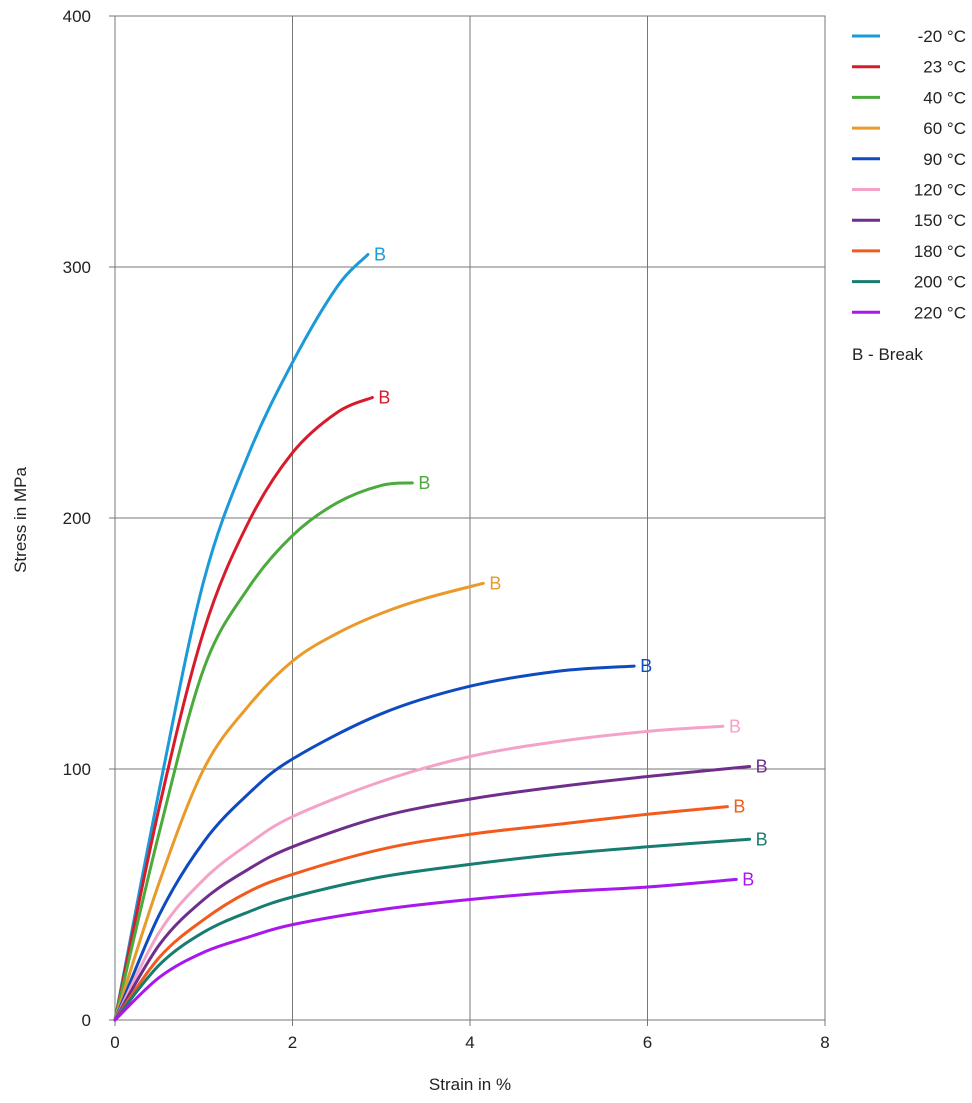 Image resolution: width=972 pixels, height=1103 pixels. What do you see at coordinates (86, 1020) in the screenshot?
I see `y-tick-label: 0` at bounding box center [86, 1020].